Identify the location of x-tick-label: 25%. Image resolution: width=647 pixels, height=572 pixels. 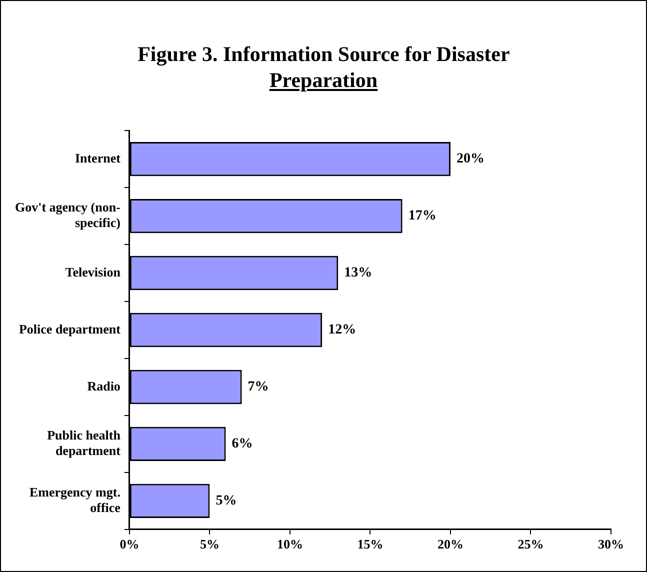
(531, 544).